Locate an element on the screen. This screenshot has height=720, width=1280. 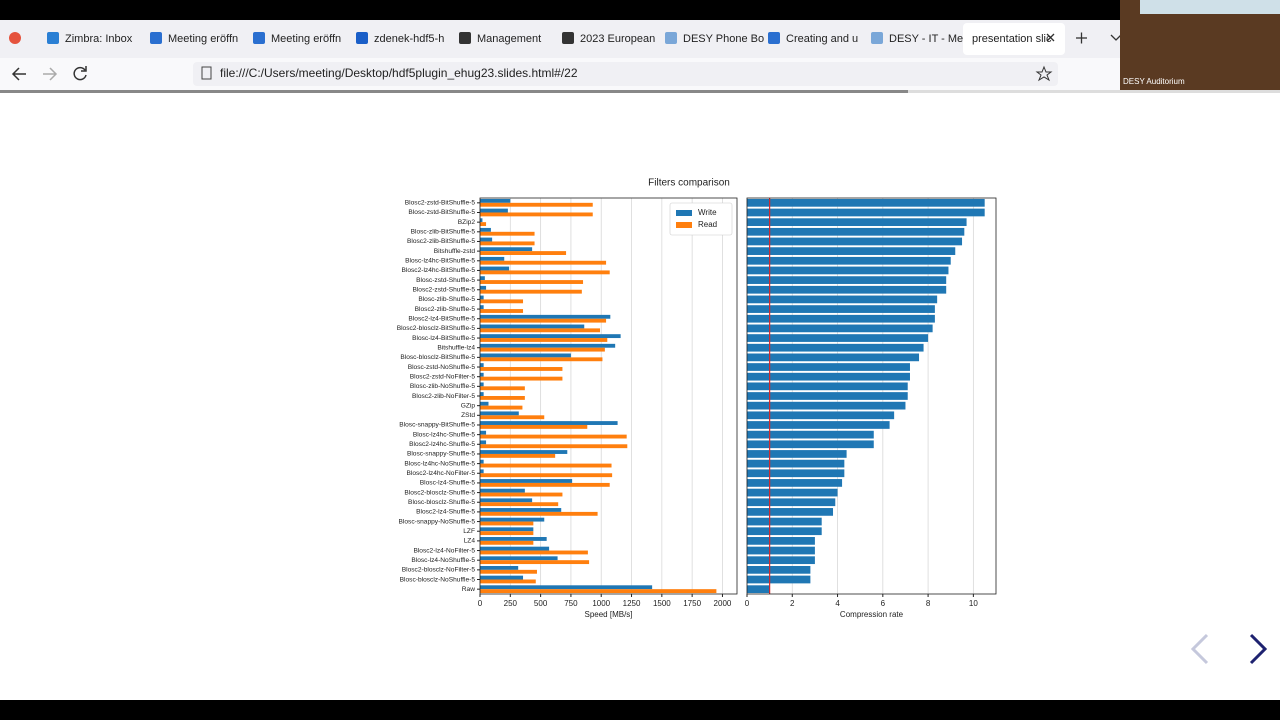
forward-button is located at coordinates (50, 74).